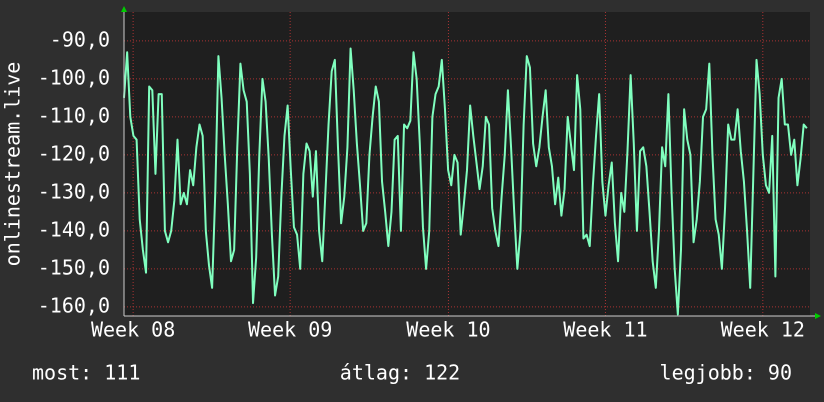  I want to click on y-axis-arrow, so click(124, 9).